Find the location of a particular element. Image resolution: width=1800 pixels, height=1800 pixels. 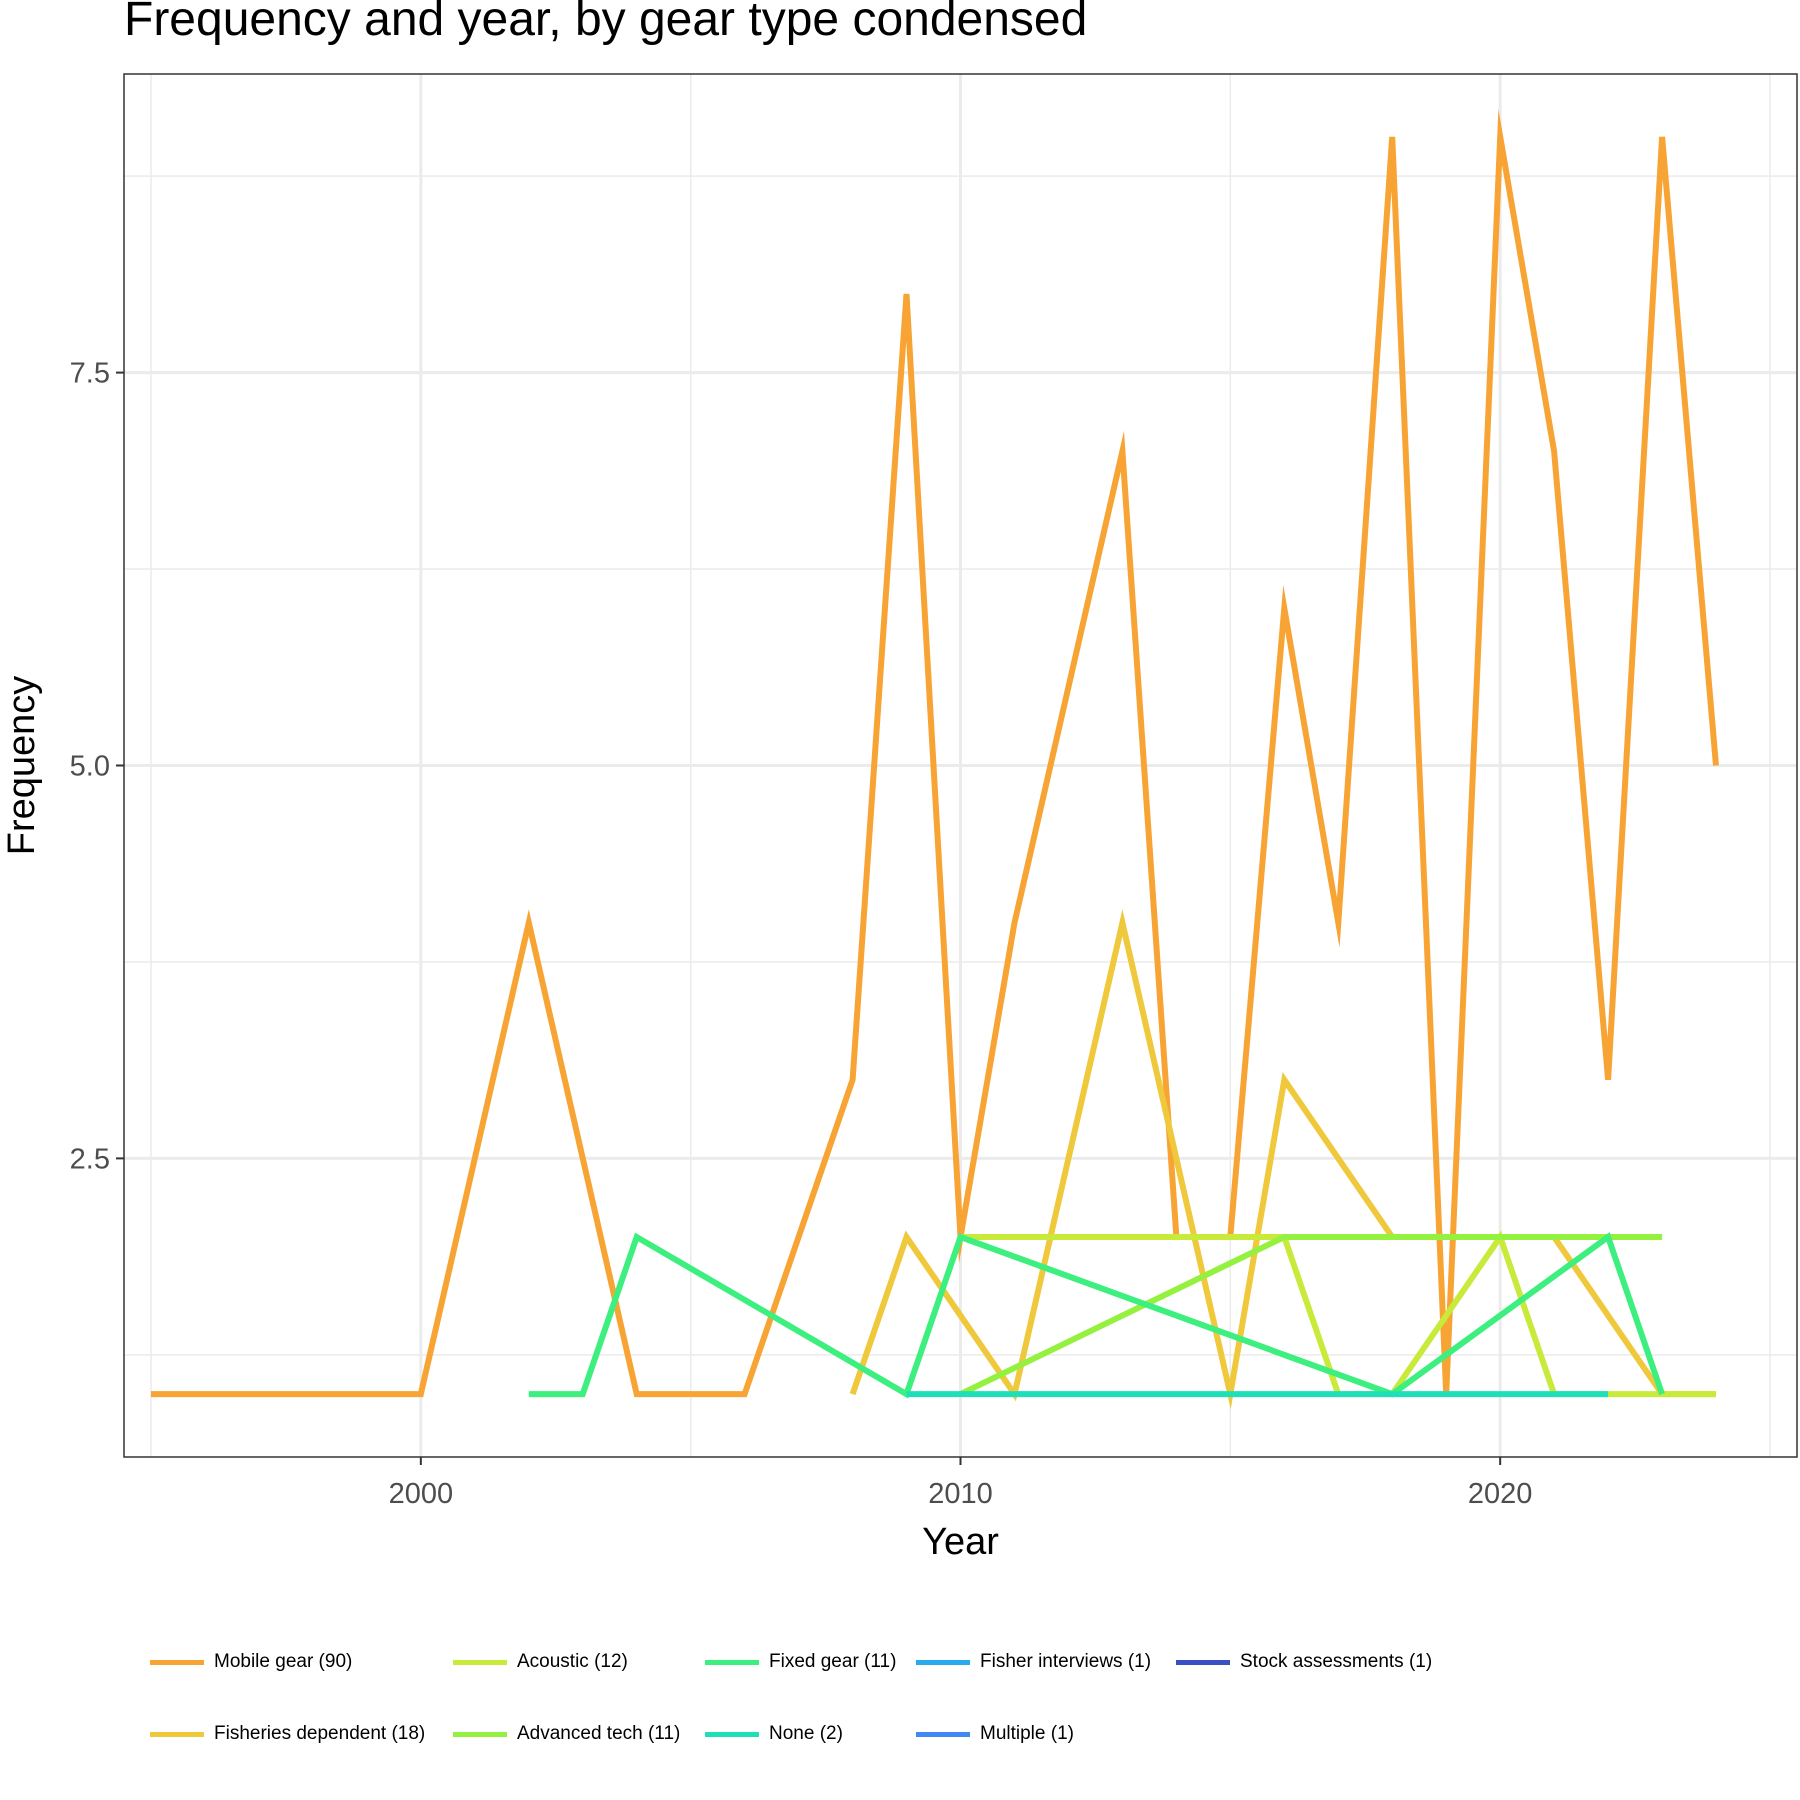

legend-label: Fisheries dependent (18) is located at coordinates (320, 1733).